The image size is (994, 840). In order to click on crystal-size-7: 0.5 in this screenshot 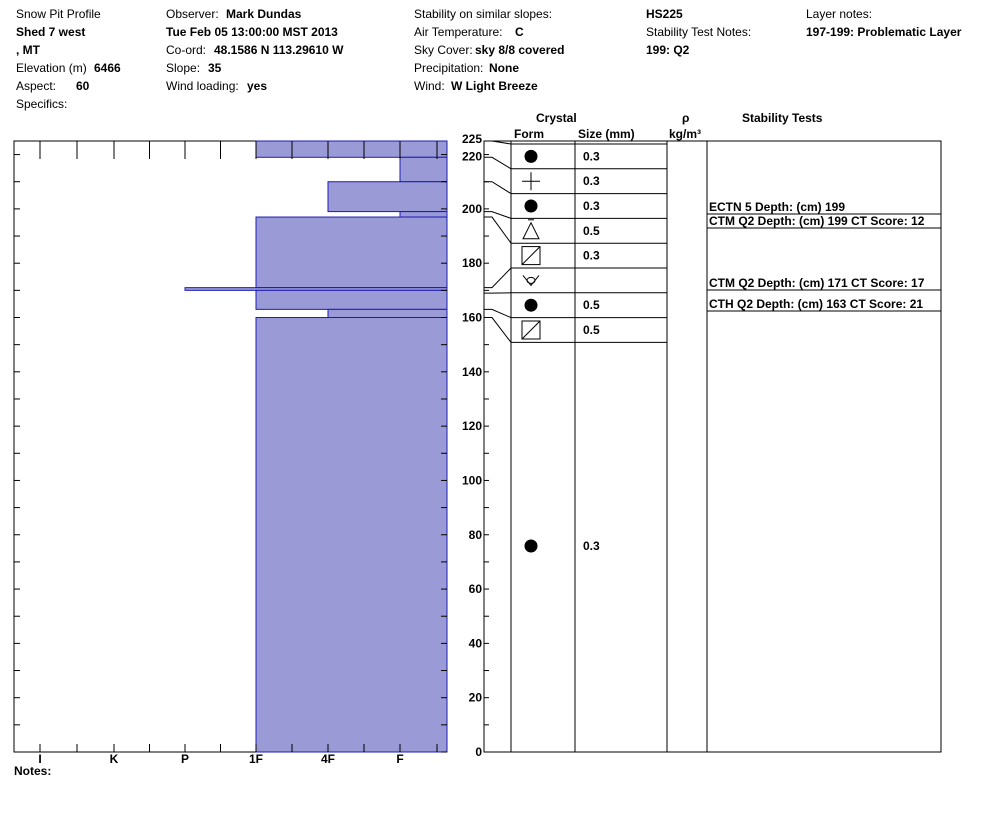, I will do `click(591, 330)`.